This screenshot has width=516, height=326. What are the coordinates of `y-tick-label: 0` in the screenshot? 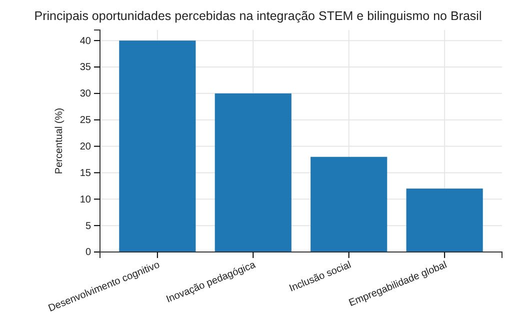 It's located at (88, 252).